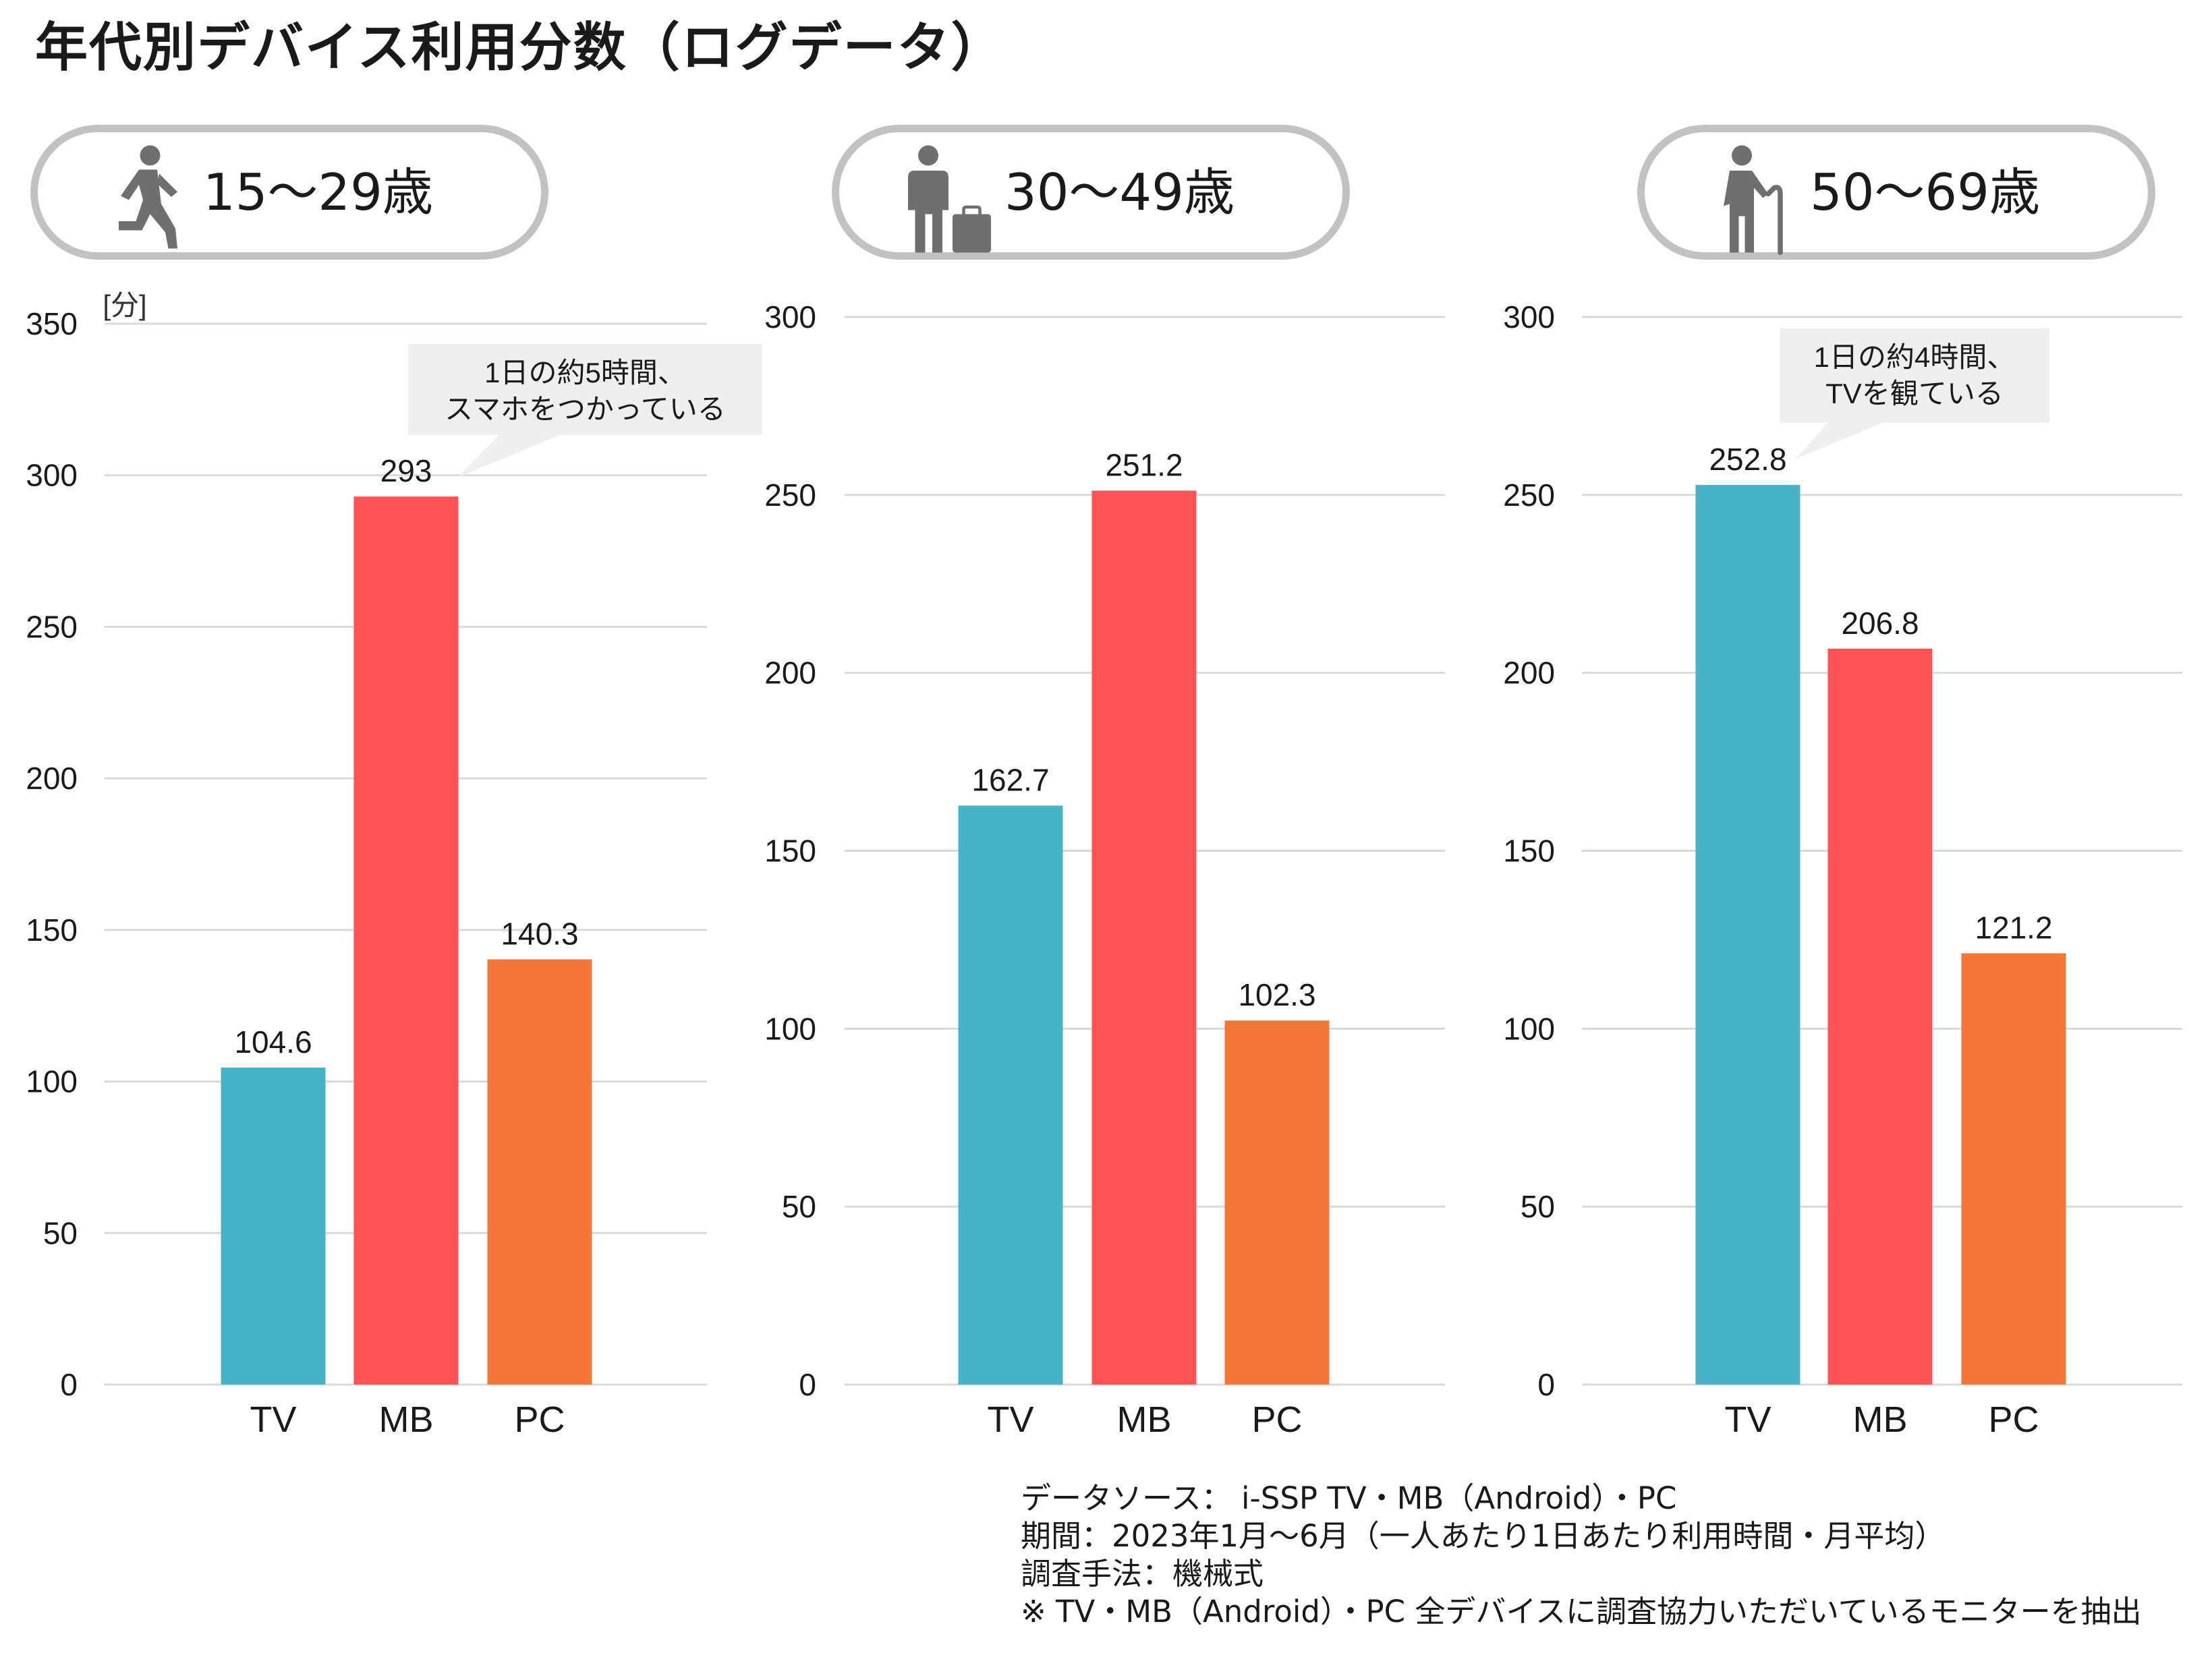 Image resolution: width=2212 pixels, height=1653 pixels. What do you see at coordinates (539, 934) in the screenshot?
I see `data-label: 140.3` at bounding box center [539, 934].